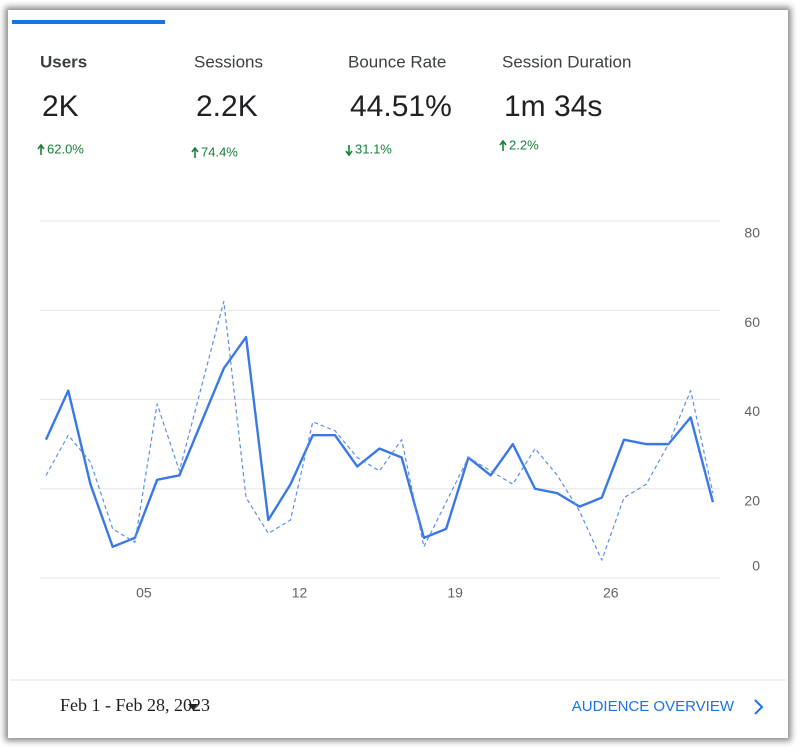  Describe the element at coordinates (752, 411) in the screenshot. I see `y-tick-label: 40` at that location.